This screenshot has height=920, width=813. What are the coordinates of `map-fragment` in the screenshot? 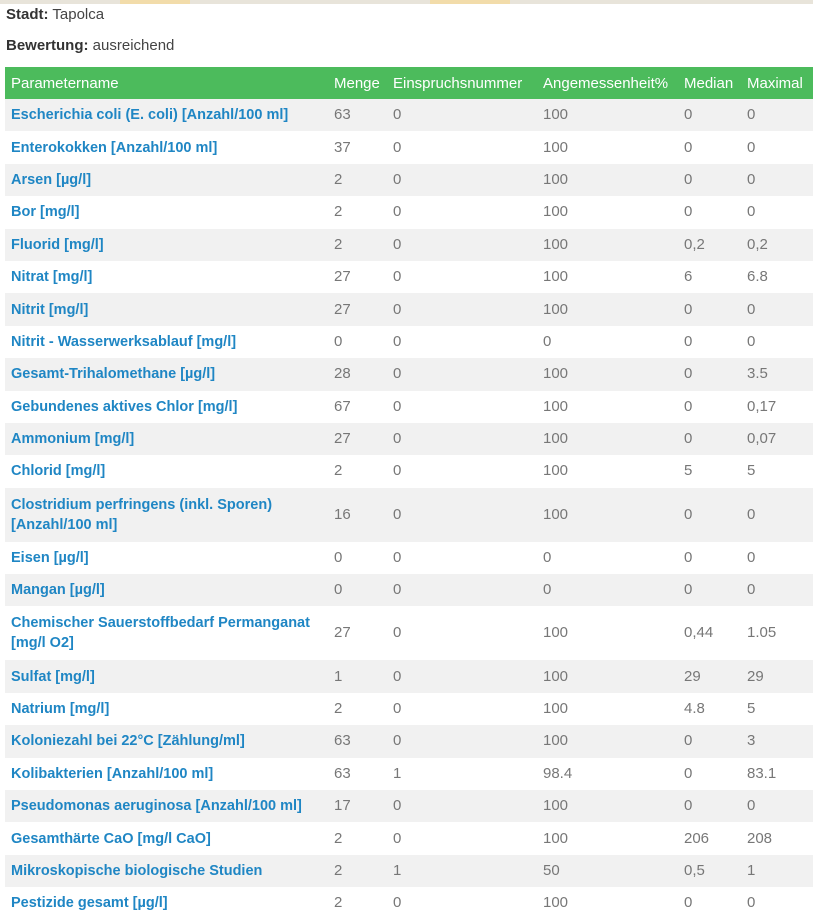 It's located at (406, 2).